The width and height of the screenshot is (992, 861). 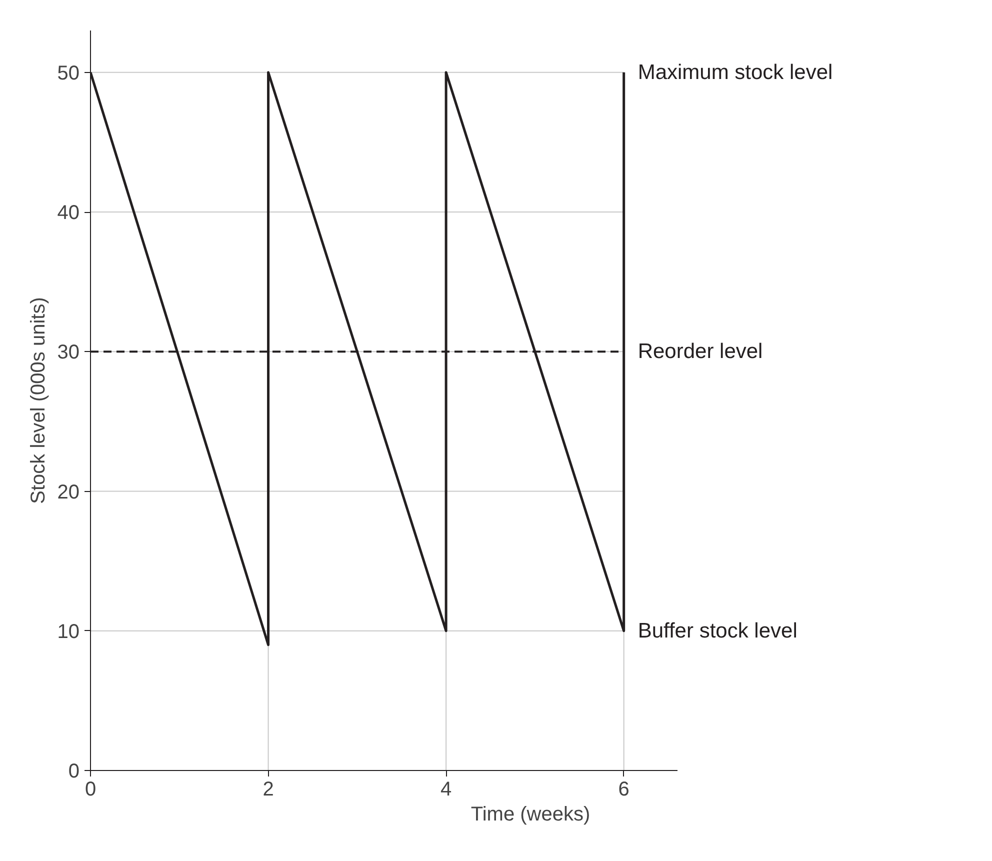 I want to click on y-tick-label: 30, so click(x=68, y=353).